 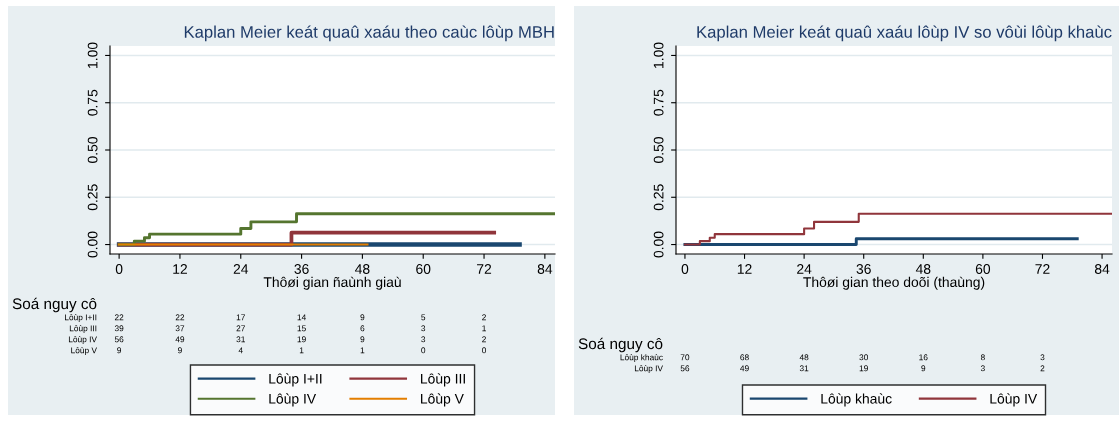 I want to click on legend-label: Lôùp khaùc, so click(x=856, y=400).